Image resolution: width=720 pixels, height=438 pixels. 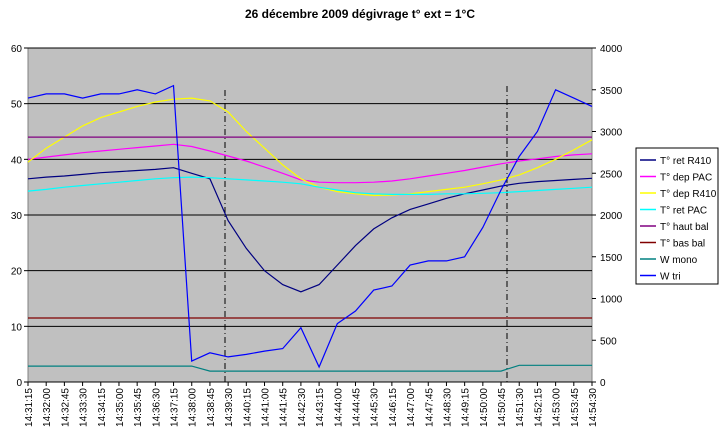 What do you see at coordinates (193, 407) in the screenshot?
I see `x-tick-label: 14:38:00` at bounding box center [193, 407].